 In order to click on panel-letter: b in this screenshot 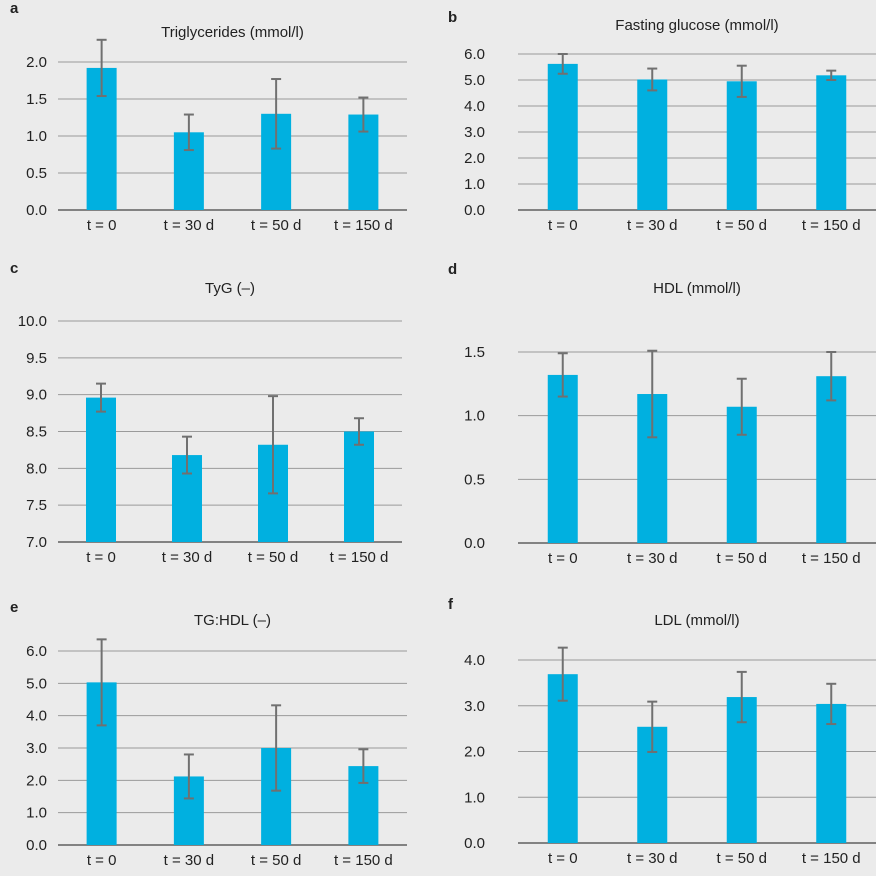, I will do `click(452, 17)`.